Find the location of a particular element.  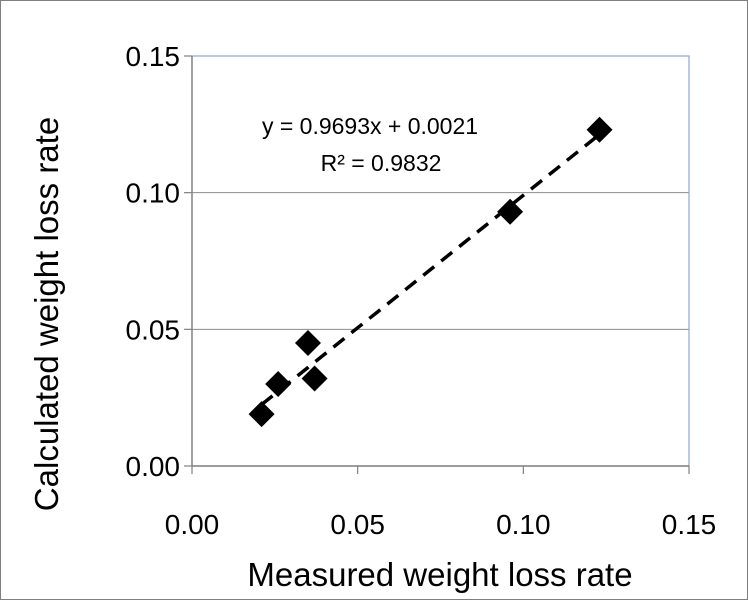

x-tick-label: 0.15 is located at coordinates (689, 524).